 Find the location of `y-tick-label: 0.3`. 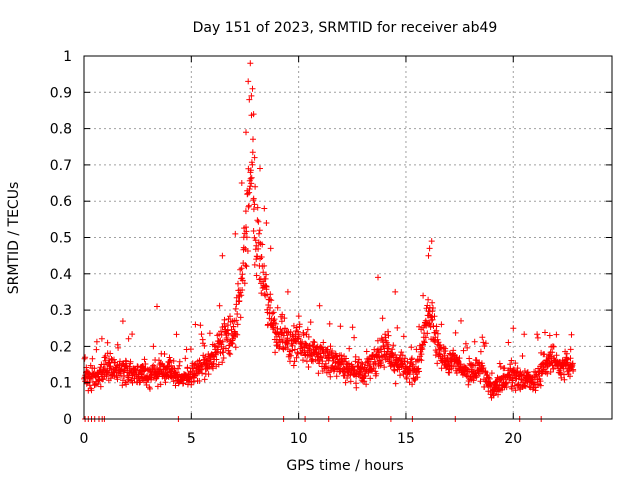

y-tick-label: 0.3 is located at coordinates (61, 311).